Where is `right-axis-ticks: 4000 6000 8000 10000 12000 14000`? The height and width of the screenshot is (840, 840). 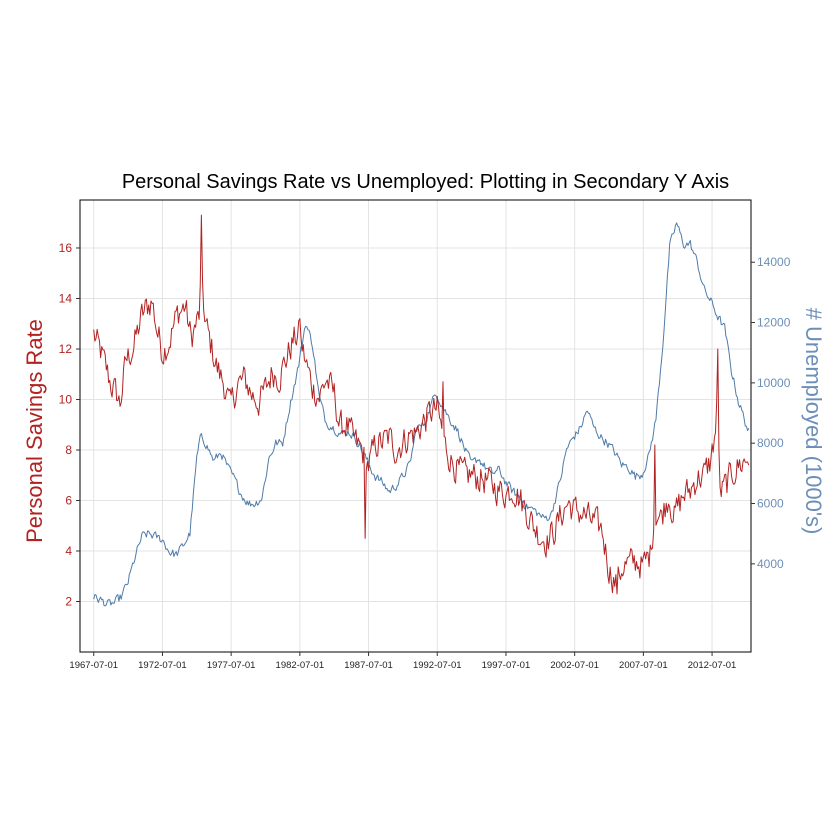
right-axis-ticks: 4000 6000 8000 10000 12000 14000 is located at coordinates (771, 413).